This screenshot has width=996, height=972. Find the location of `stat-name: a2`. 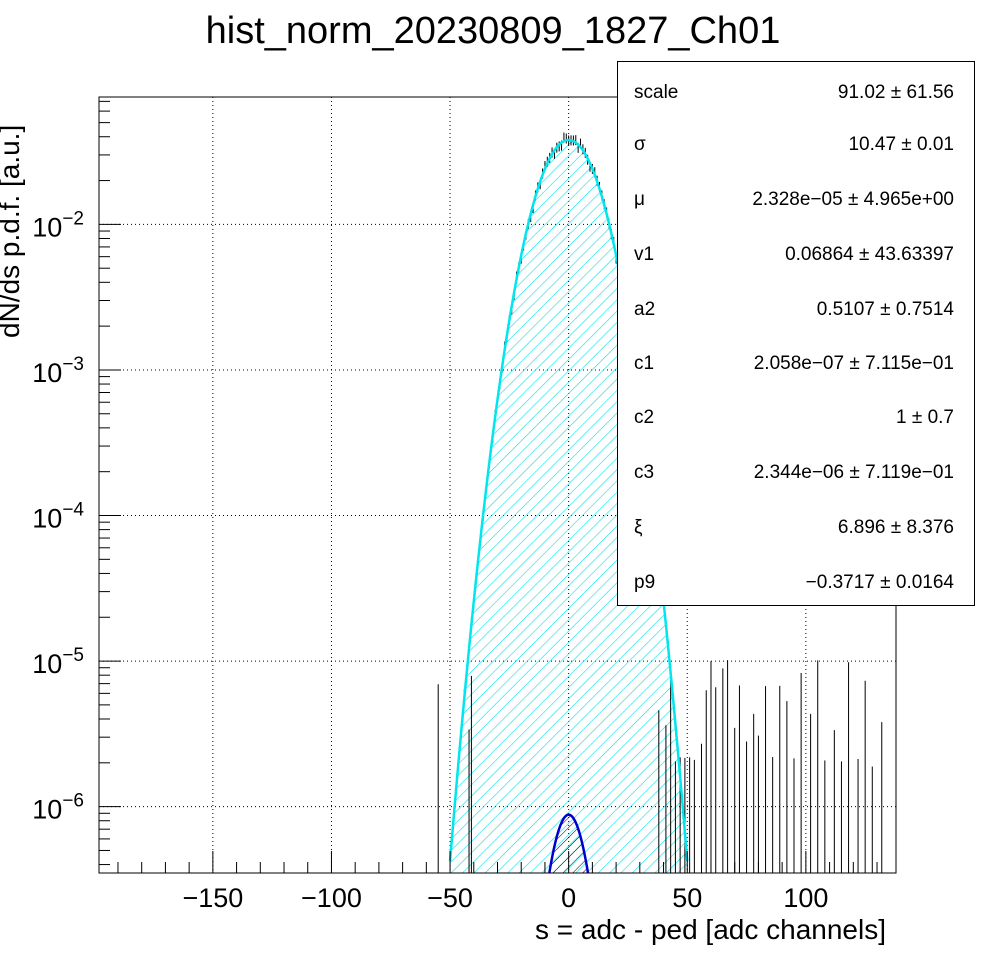

stat-name: a2 is located at coordinates (645, 309).